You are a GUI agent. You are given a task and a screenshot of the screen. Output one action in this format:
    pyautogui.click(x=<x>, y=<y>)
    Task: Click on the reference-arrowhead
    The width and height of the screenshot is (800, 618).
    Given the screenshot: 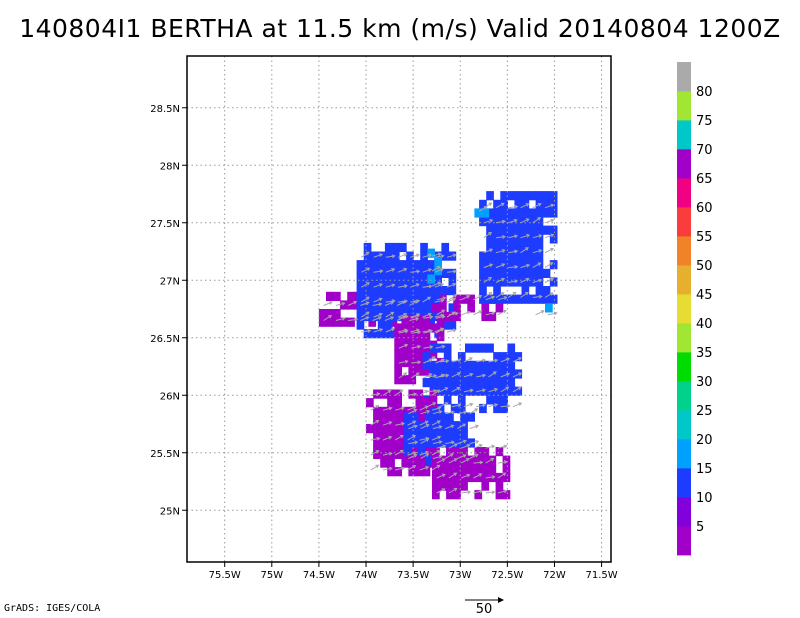 What is the action you would take?
    pyautogui.click(x=501, y=600)
    